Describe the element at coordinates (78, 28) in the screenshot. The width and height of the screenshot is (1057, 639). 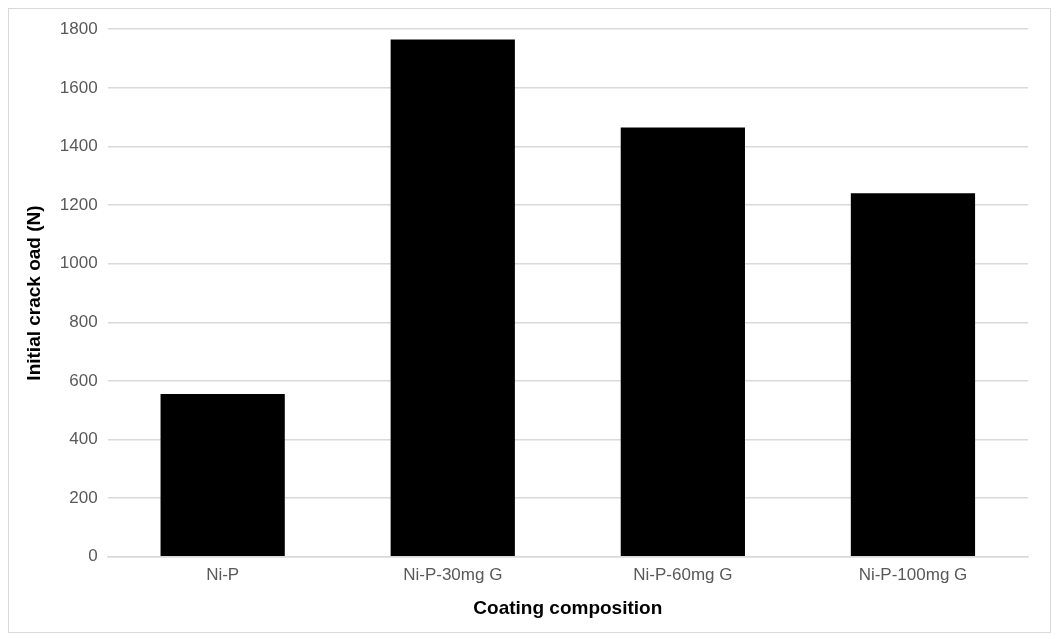
I see `y-tick-label: 1800` at that location.